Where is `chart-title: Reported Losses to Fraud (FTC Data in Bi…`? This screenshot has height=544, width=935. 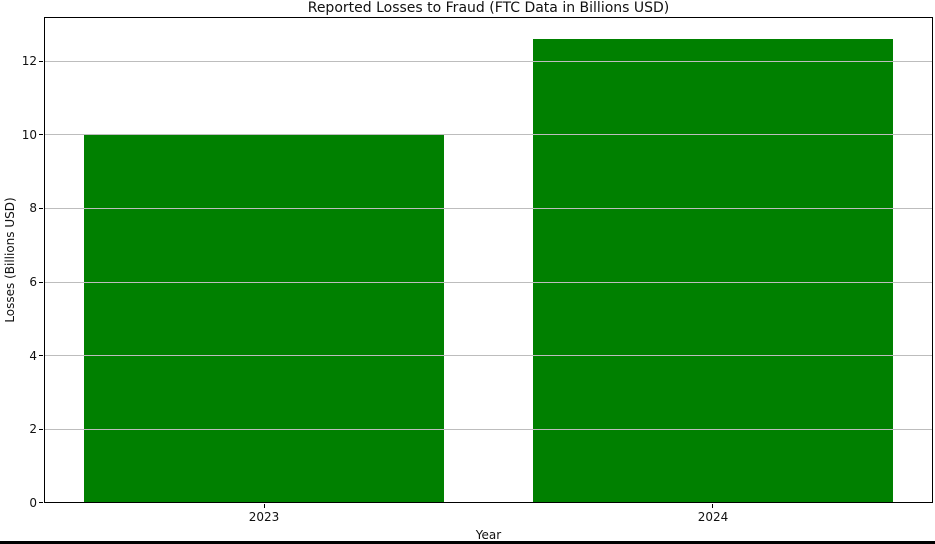 chart-title: Reported Losses to Fraud (FTC Data in Bi… is located at coordinates (488, 8).